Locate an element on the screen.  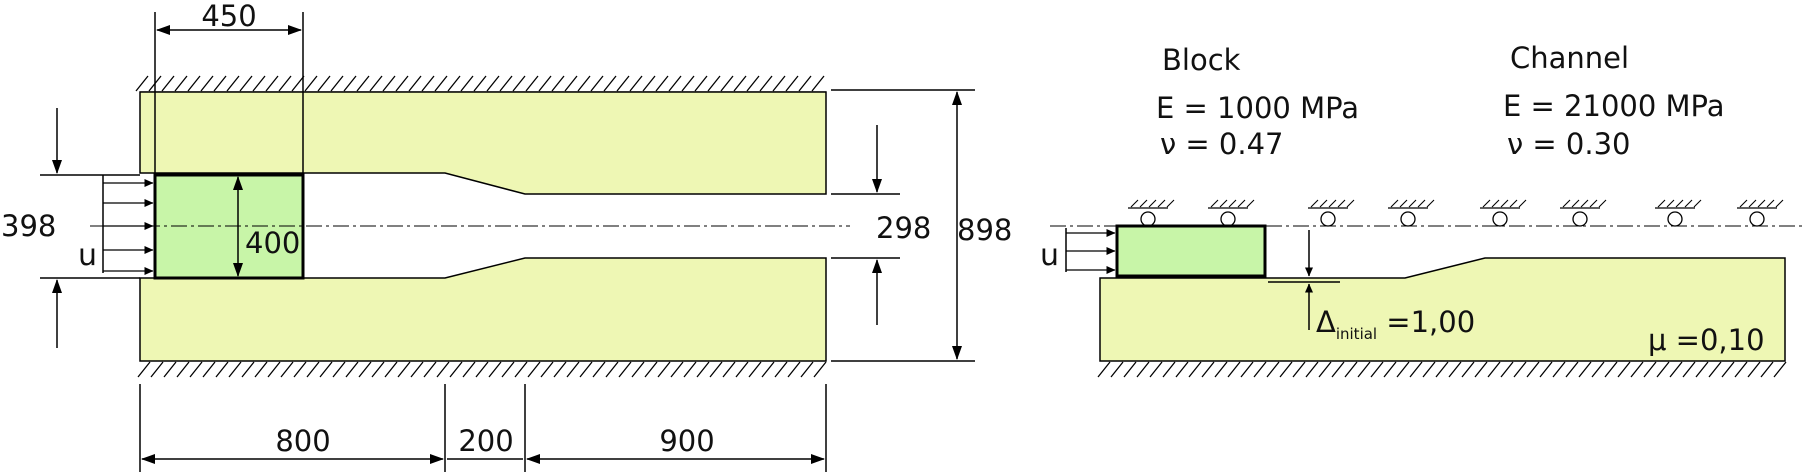
friction-label: μ =0,10 is located at coordinates (1706, 340).